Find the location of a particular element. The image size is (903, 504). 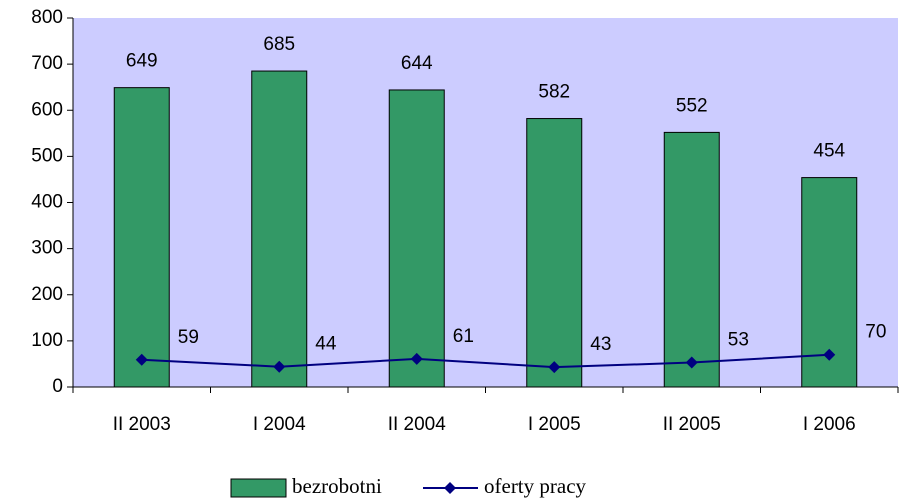

y-tick-label: 600 is located at coordinates (47, 109).